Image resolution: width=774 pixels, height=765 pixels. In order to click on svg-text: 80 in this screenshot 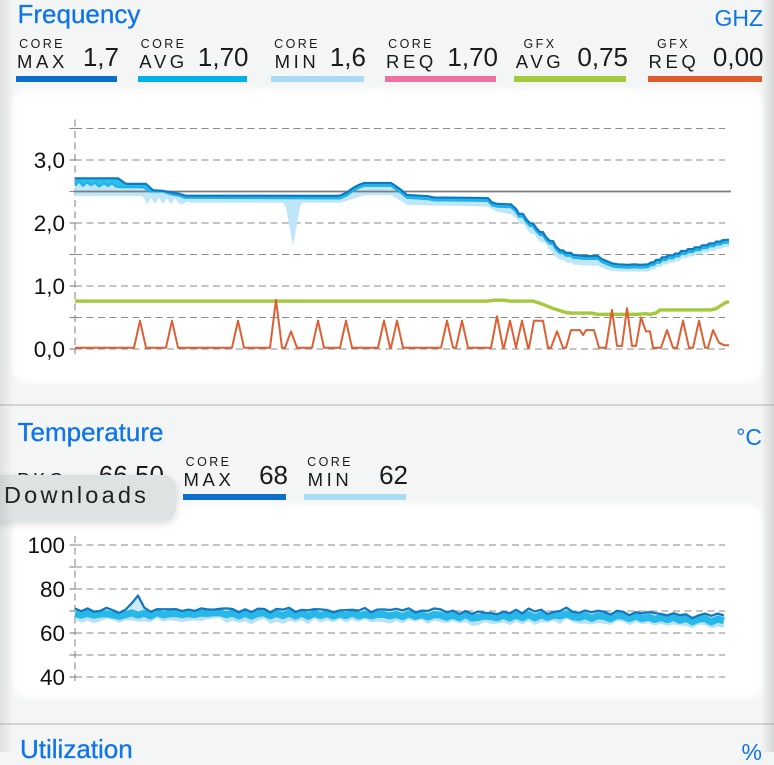, I will do `click(52, 589)`.